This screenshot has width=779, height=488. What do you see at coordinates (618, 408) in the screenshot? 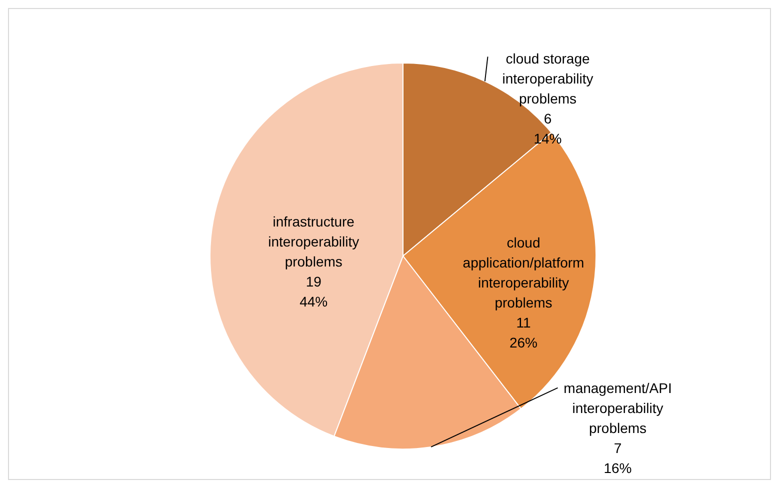
I see `slice-label: management/API interoperability problems` at bounding box center [618, 408].